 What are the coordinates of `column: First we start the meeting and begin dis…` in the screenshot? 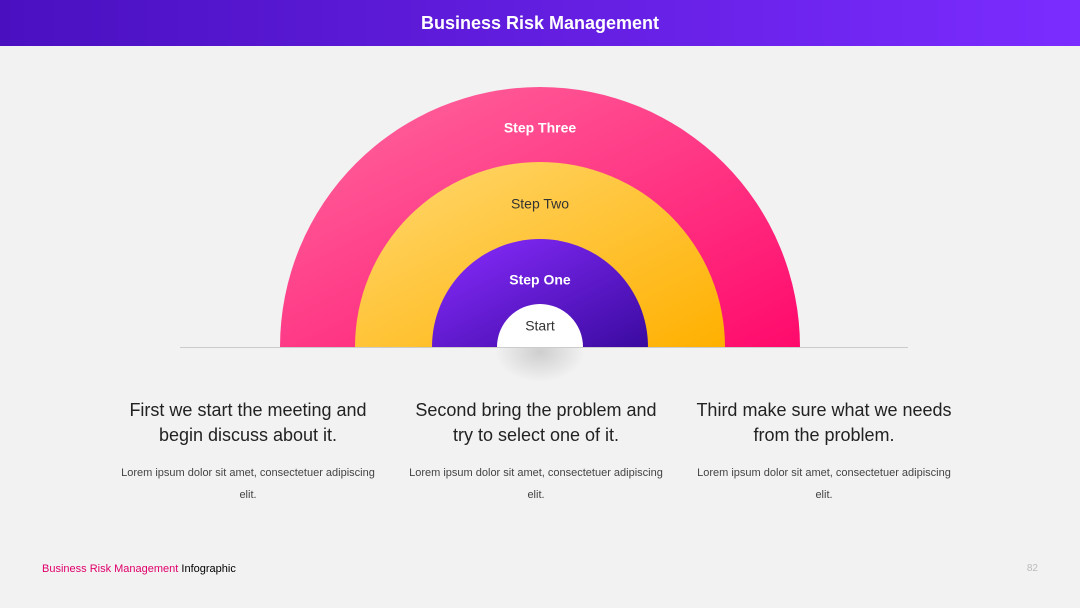 It's located at (248, 452).